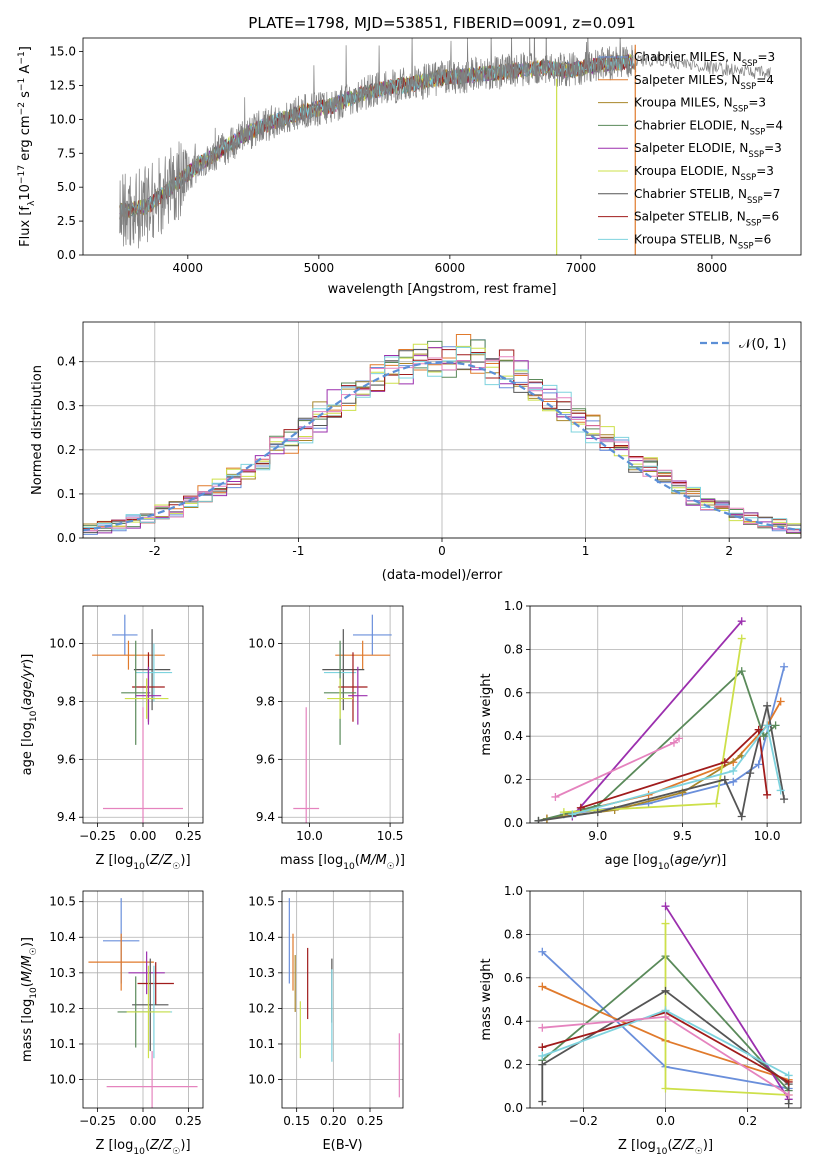 The image size is (819, 1170). What do you see at coordinates (704, 173) in the screenshot?
I see `legend-entry: Kroupa ELODIE, NSSP=3` at bounding box center [704, 173].